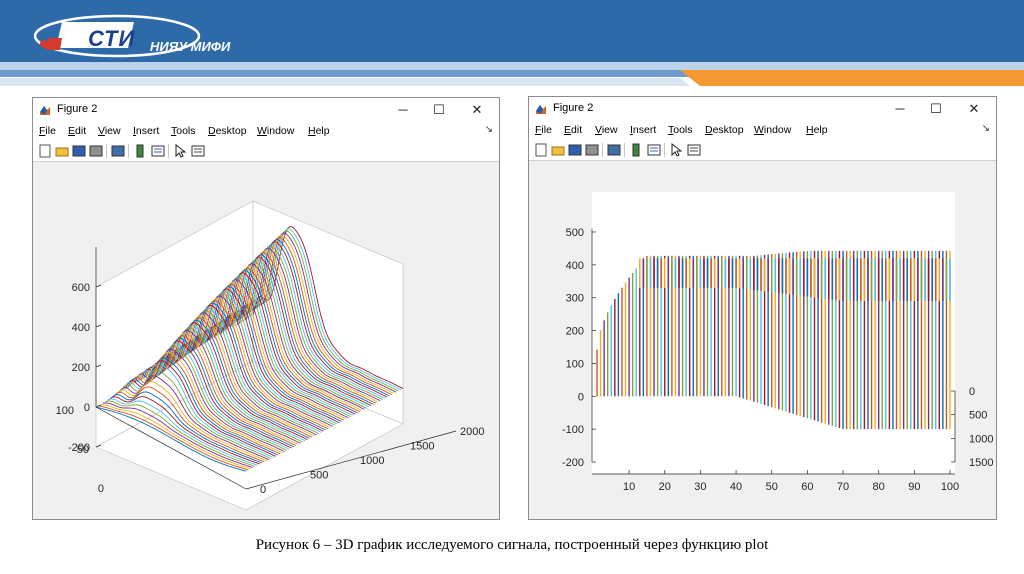 The image size is (1024, 574). What do you see at coordinates (541, 109) in the screenshot?
I see `matlab-icon` at bounding box center [541, 109].